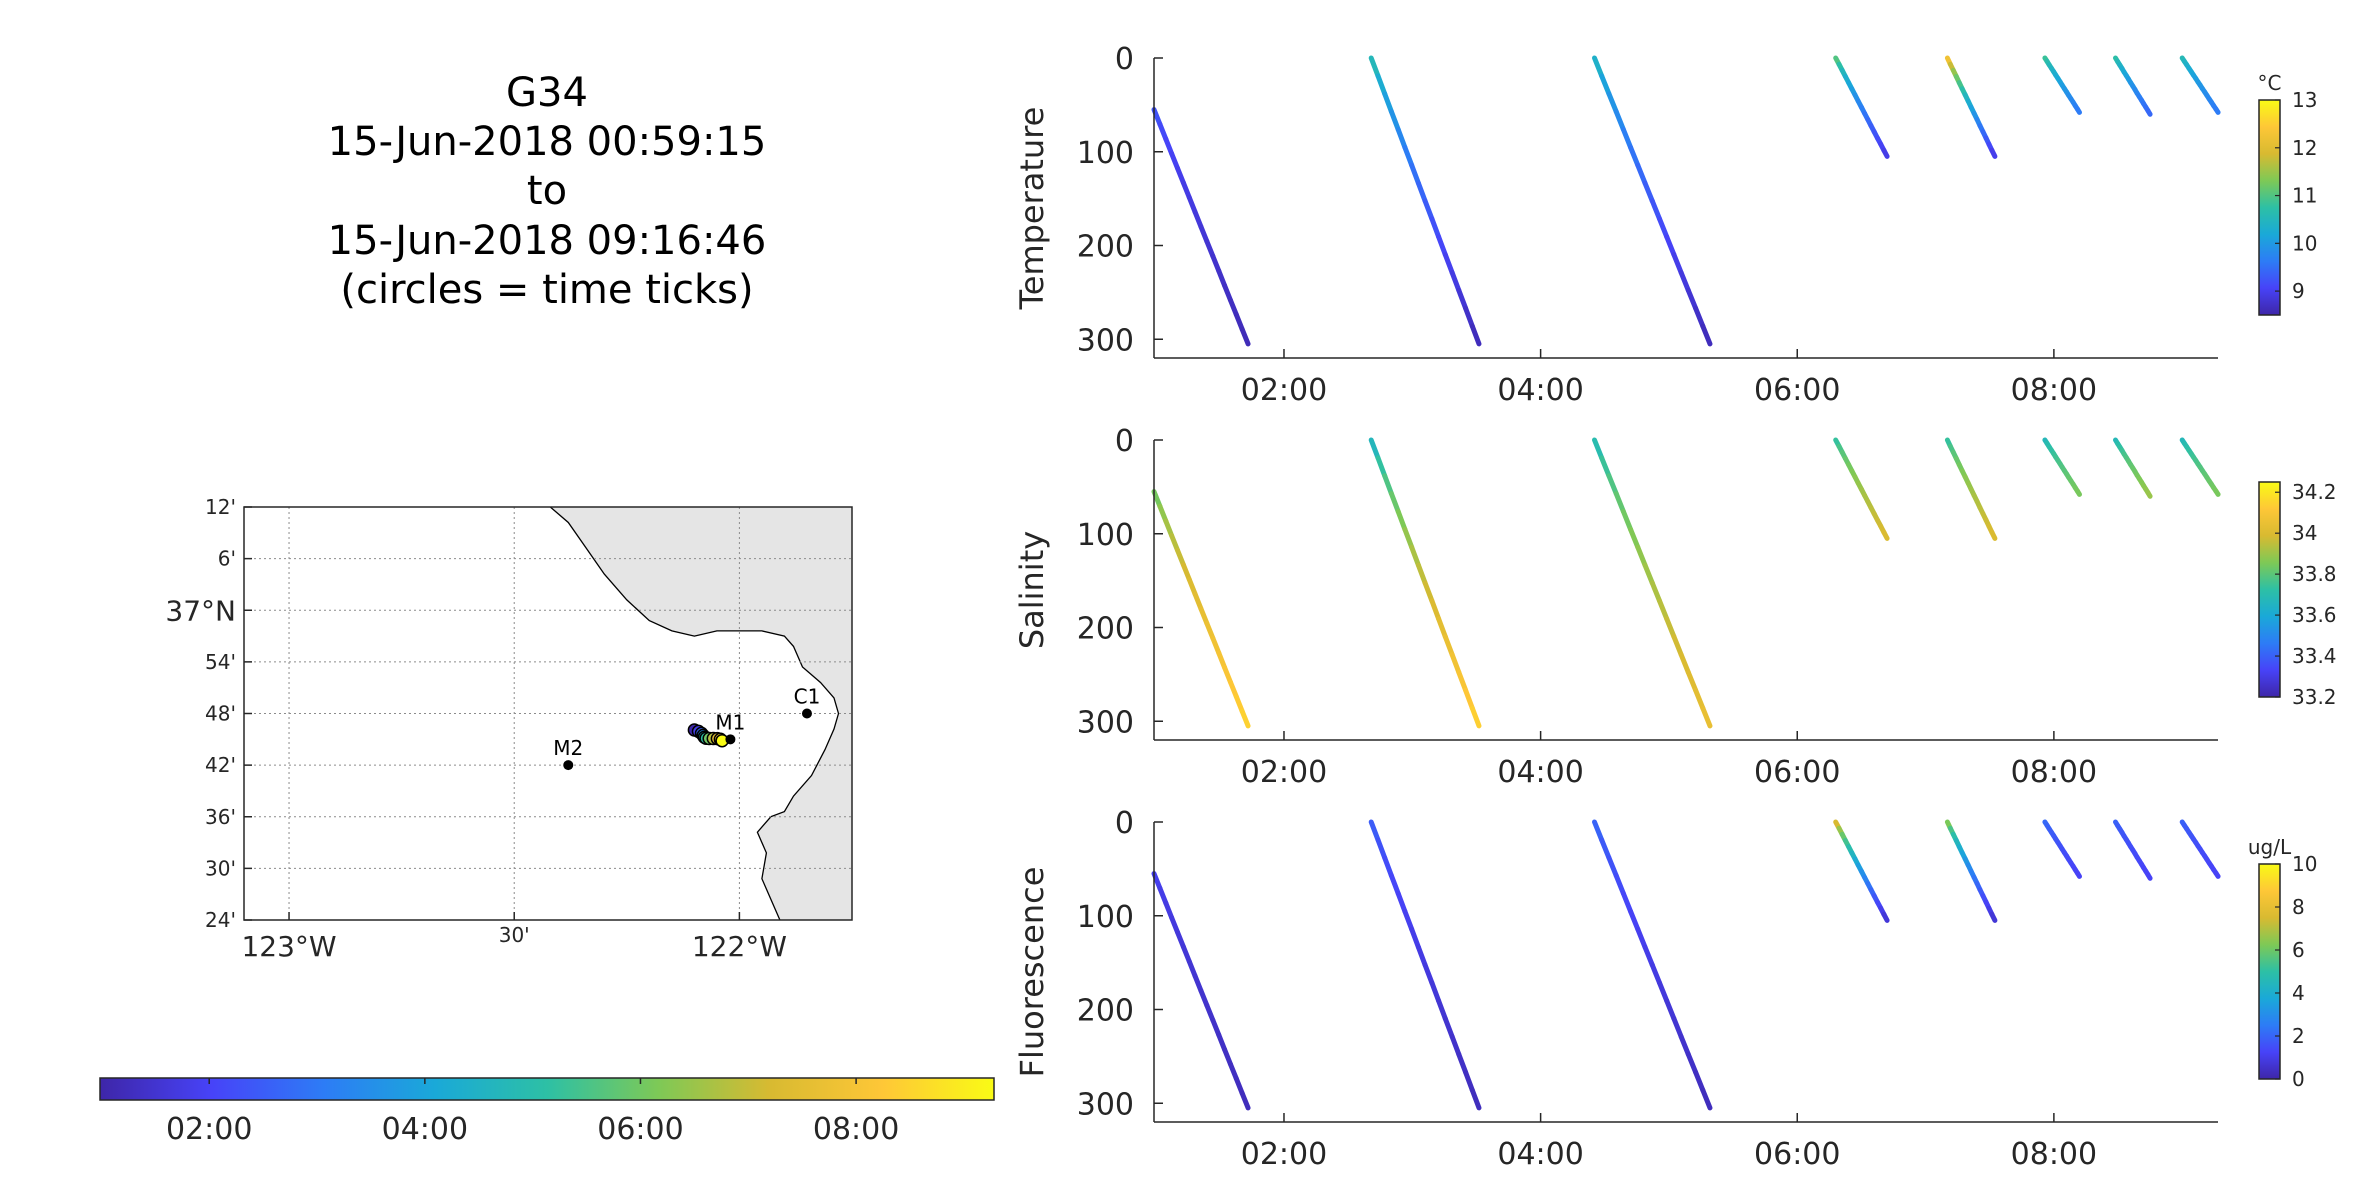 The width and height of the screenshot is (2362, 1181). Describe the element at coordinates (856, 1129) in the screenshot. I see `time-colorbar-label: 08:00` at that location.